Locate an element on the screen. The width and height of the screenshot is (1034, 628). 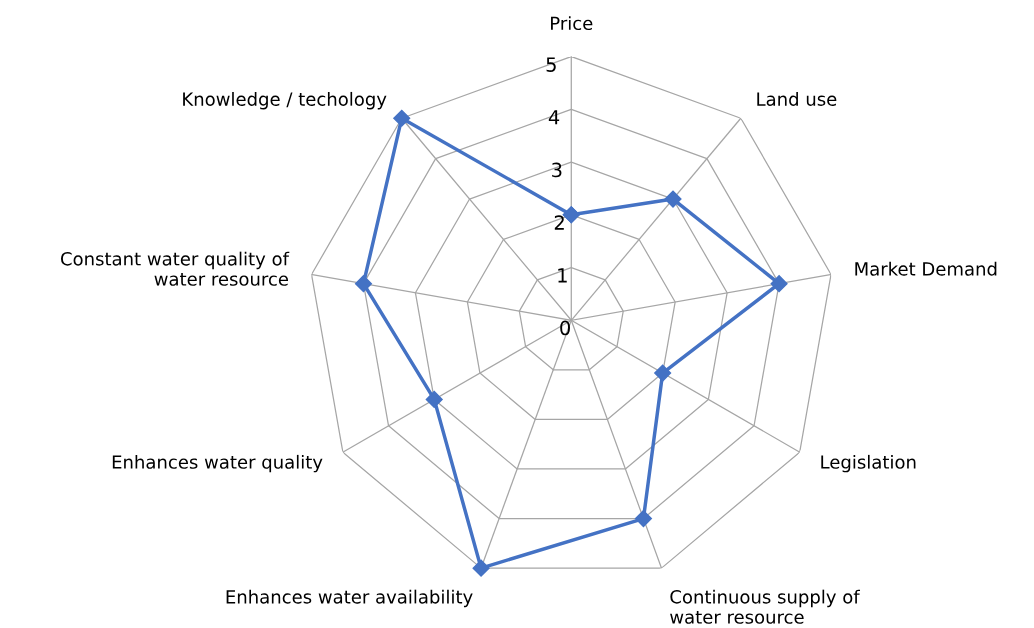
y-tick-label: 4 is located at coordinates (554, 117).